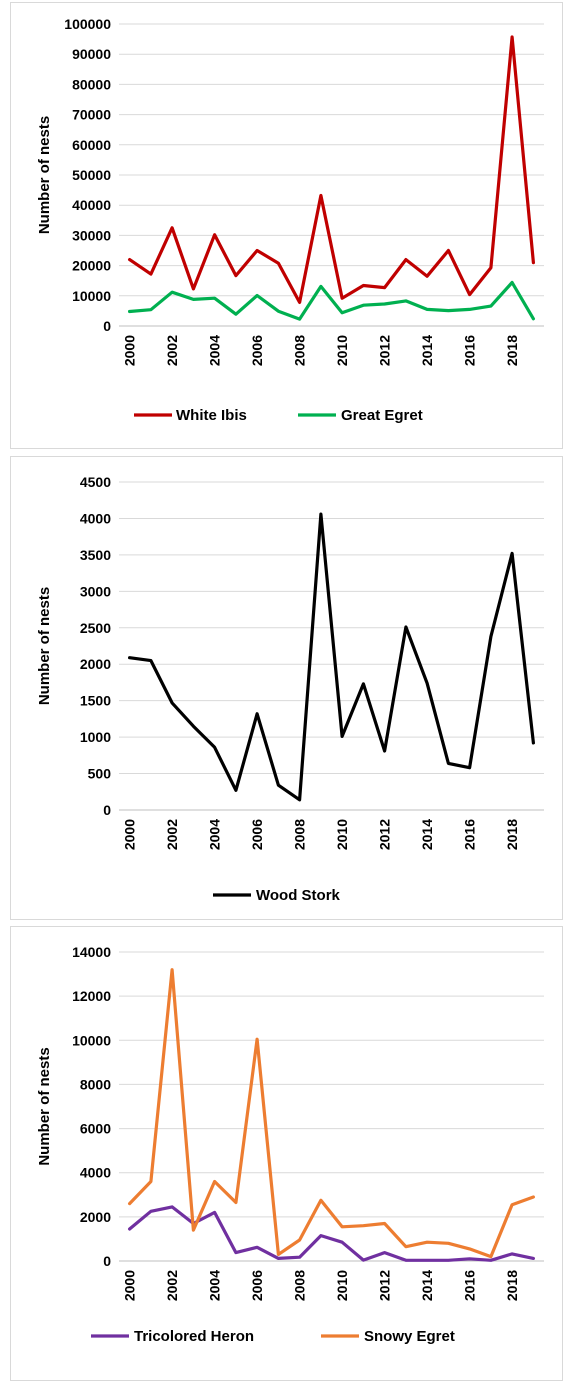 This screenshot has width=565, height=1383. I want to click on legend-label: Snowy Egret, so click(409, 1336).